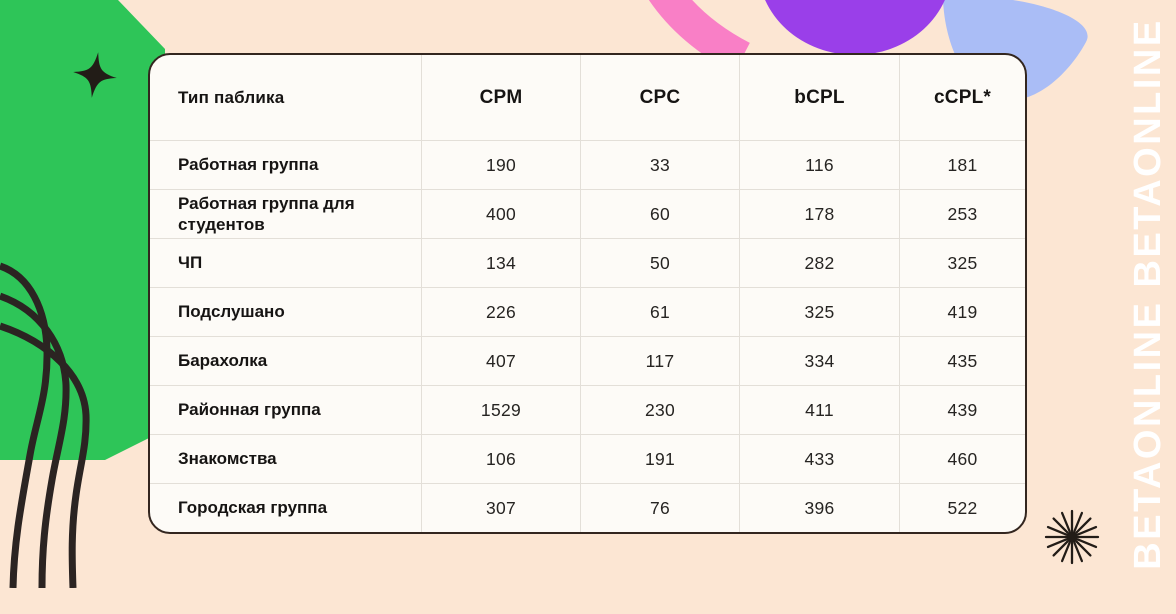 The image size is (1176, 614). Describe the element at coordinates (819, 262) in the screenshot. I see `value-cell: 282` at that location.